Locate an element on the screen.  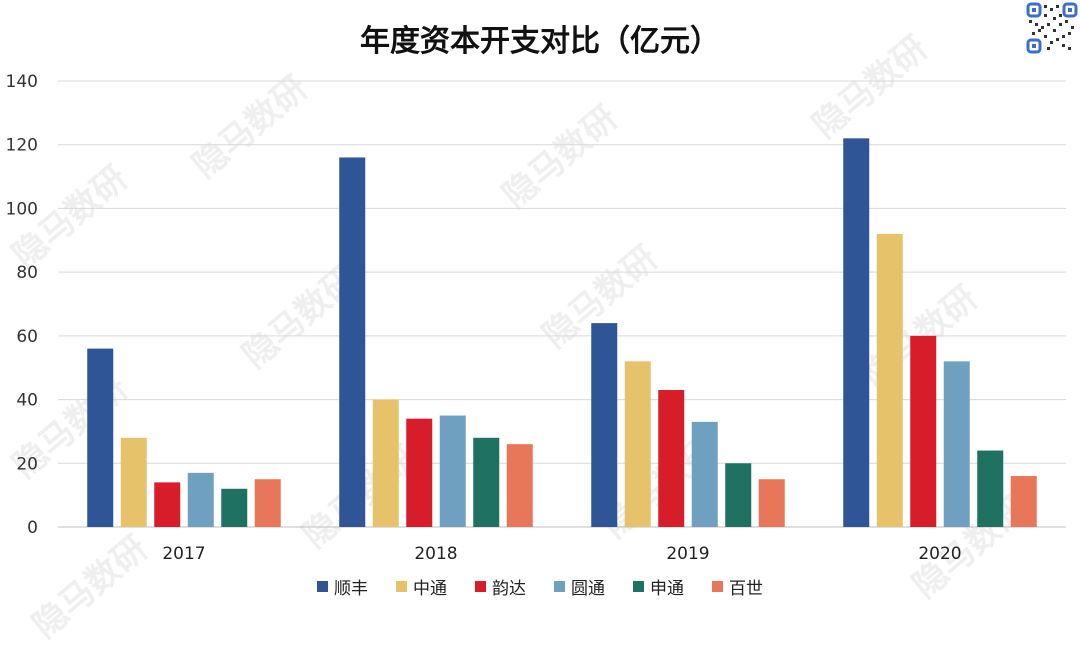
y-tick-label: 100 is located at coordinates (22, 209).